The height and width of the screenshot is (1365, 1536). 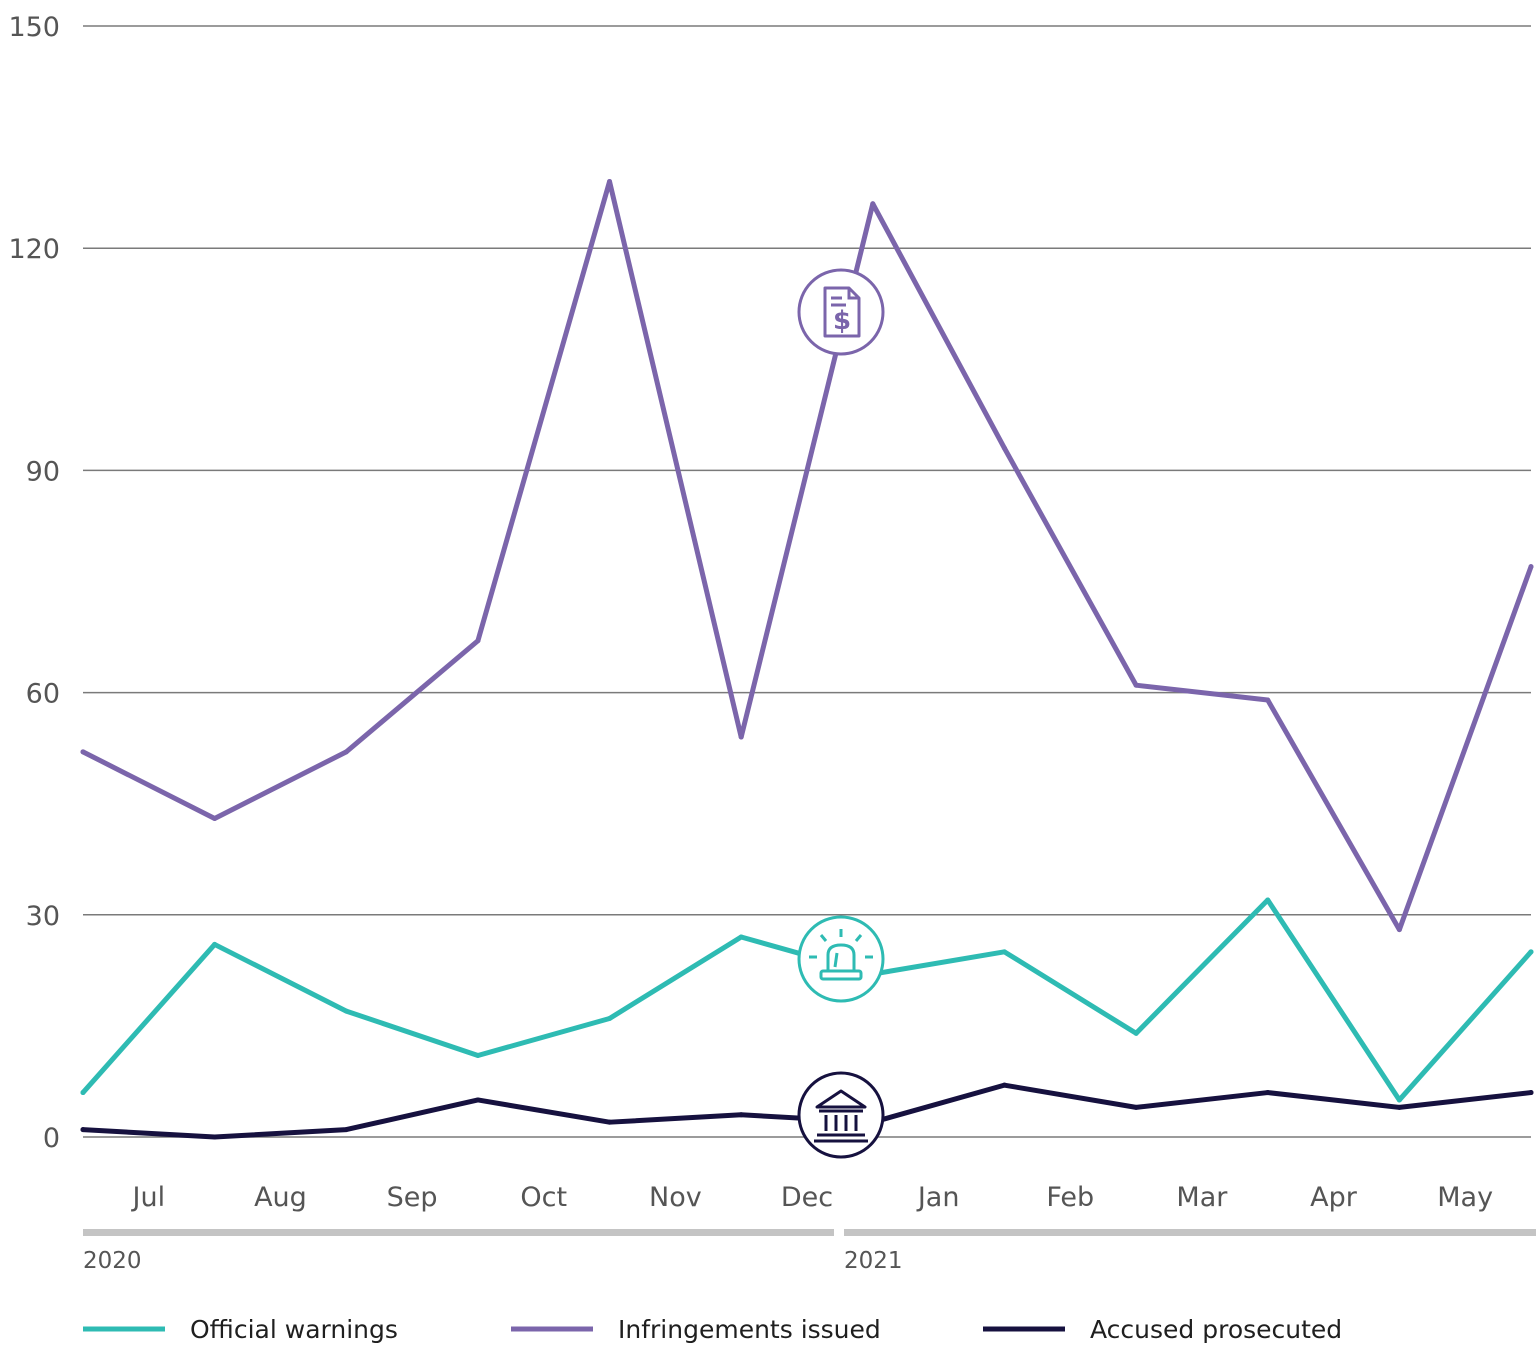 I want to click on y-tick-label: 90, so click(x=43, y=471).